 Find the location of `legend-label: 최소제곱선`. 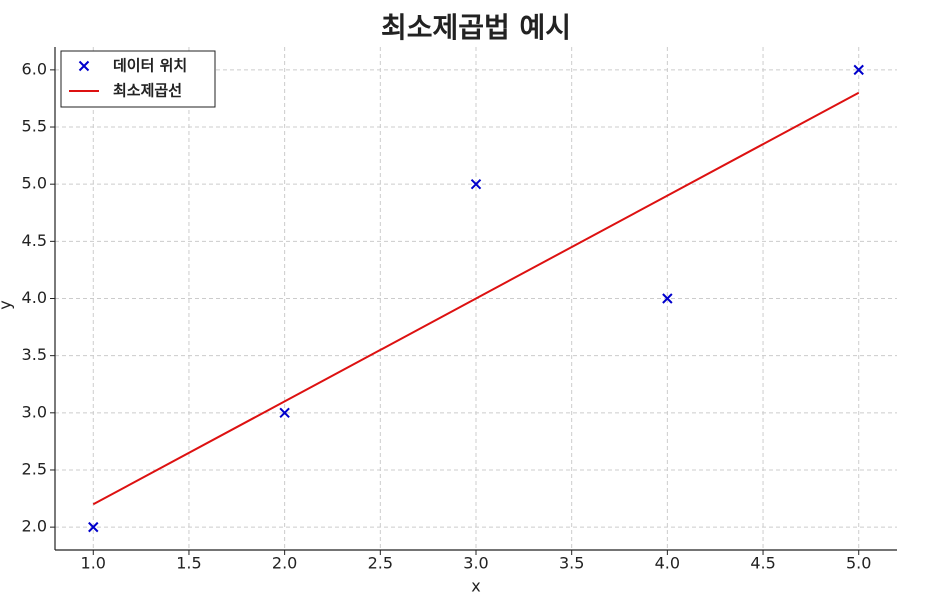

legend-label: 최소제곱선 is located at coordinates (147, 91).